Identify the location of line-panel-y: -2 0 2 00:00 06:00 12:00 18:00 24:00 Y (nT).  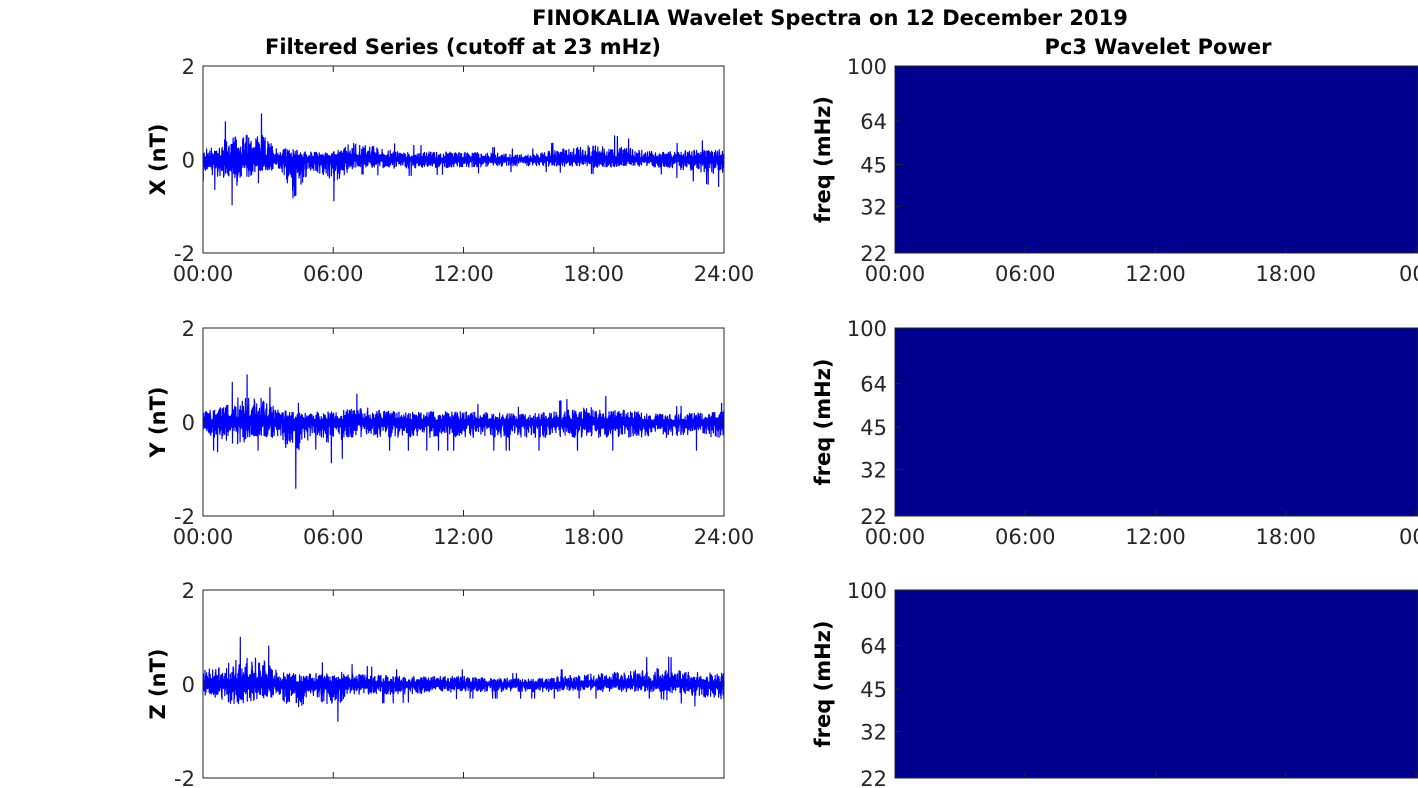
(450, 433).